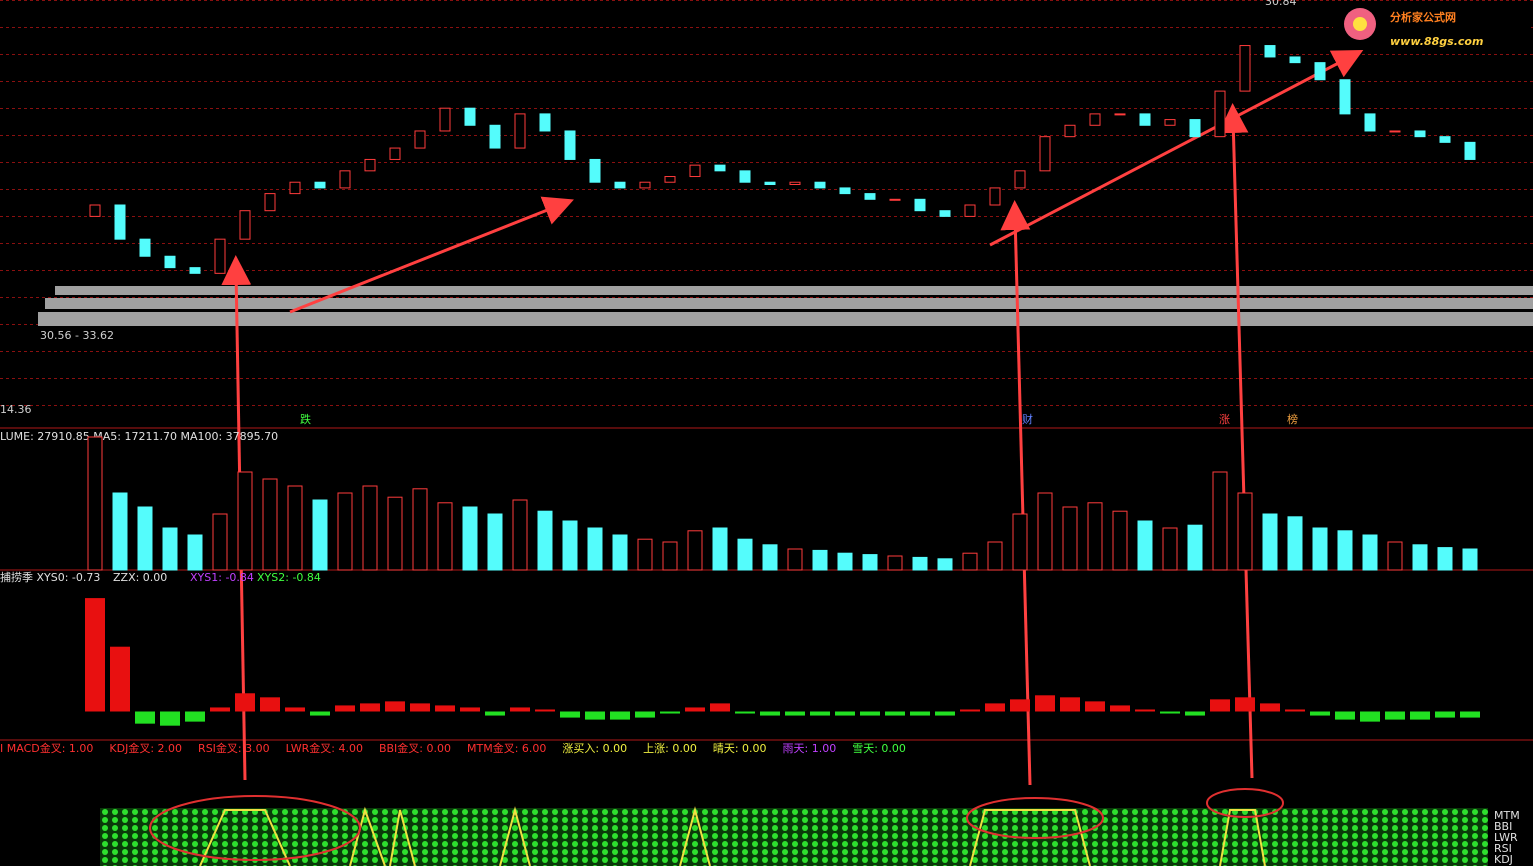  Describe the element at coordinates (1281, 4) in the screenshot. I see `price-label: 30.84` at that location.